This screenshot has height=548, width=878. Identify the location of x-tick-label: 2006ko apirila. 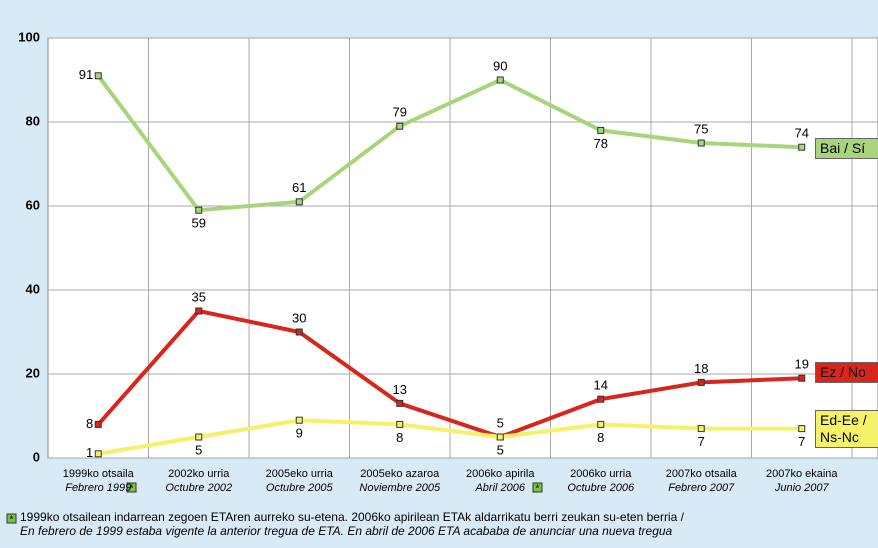
(500, 474).